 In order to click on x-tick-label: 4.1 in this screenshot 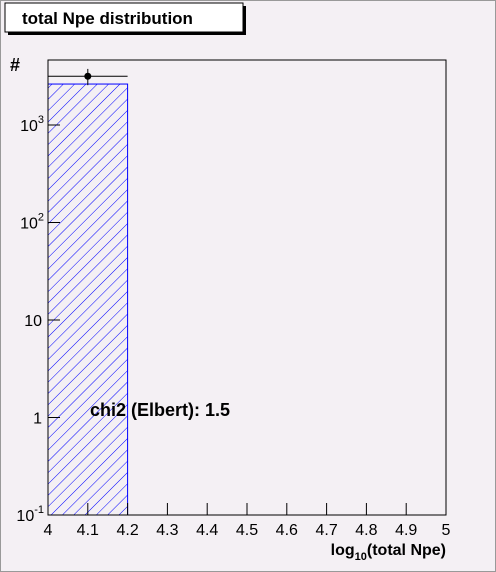, I will do `click(88, 530)`.